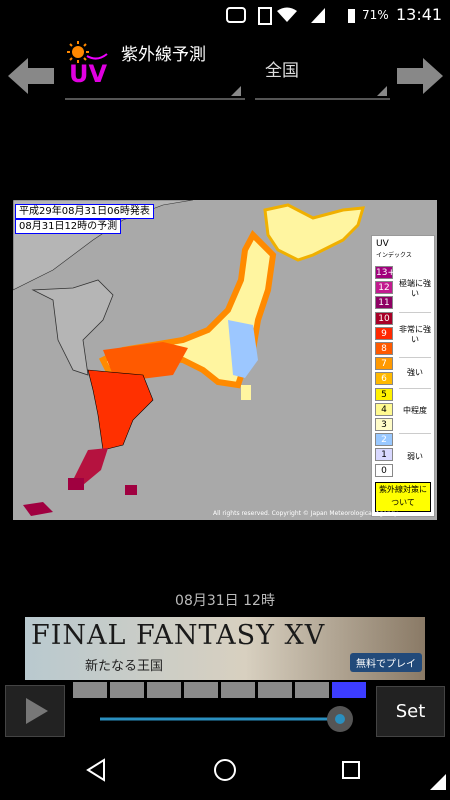 This screenshot has height=800, width=450. Describe the element at coordinates (84, 211) in the screenshot. I see `issued-label: 平成29年08月31日06時発表` at that location.